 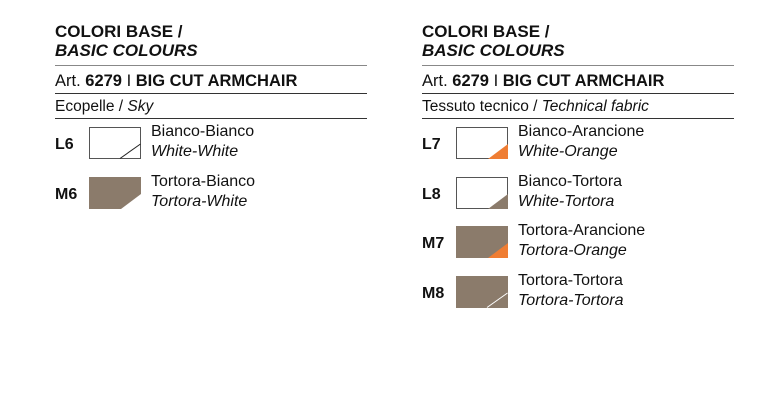 What do you see at coordinates (568, 151) in the screenshot?
I see `color-name-en: White-Orange` at bounding box center [568, 151].